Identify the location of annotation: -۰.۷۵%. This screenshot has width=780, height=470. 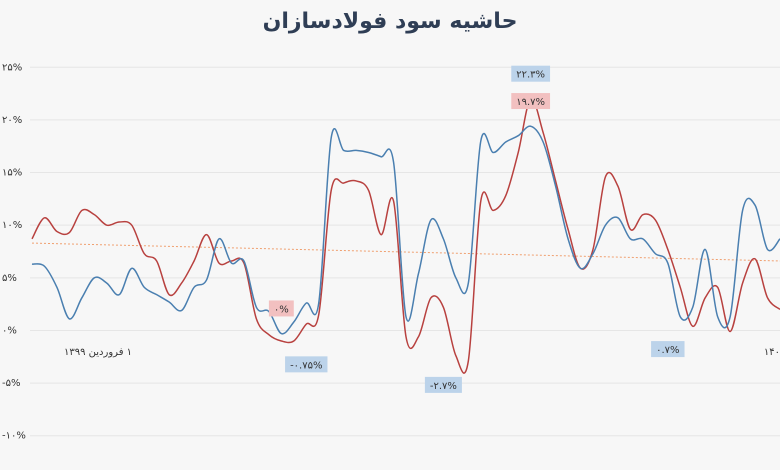
(306, 364).